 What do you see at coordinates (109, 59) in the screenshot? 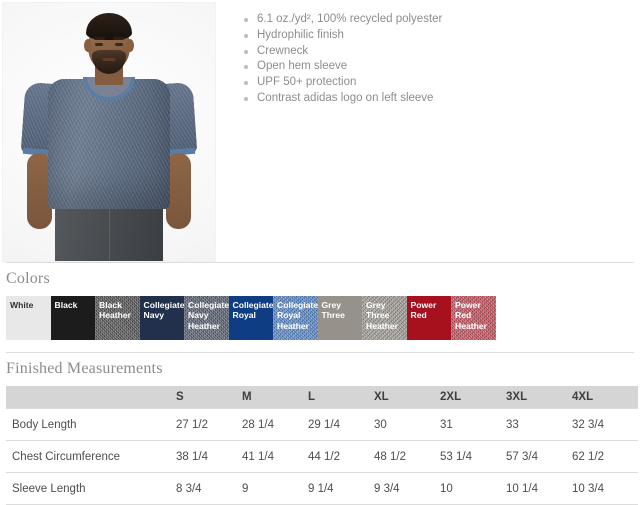
I see `mouth` at bounding box center [109, 59].